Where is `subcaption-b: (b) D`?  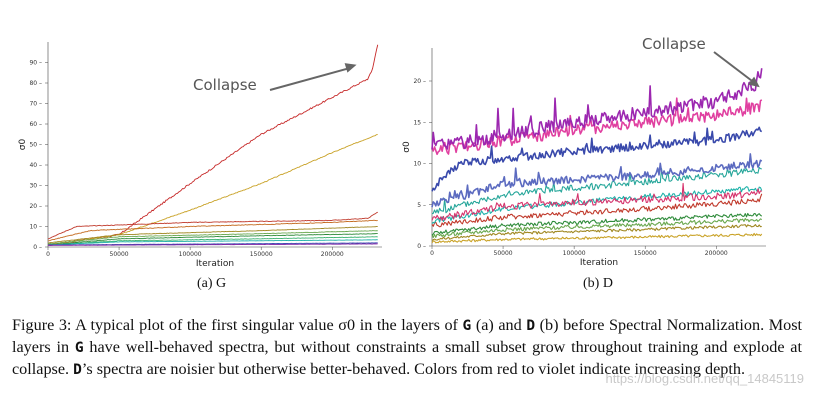 subcaption-b: (b) D is located at coordinates (598, 284).